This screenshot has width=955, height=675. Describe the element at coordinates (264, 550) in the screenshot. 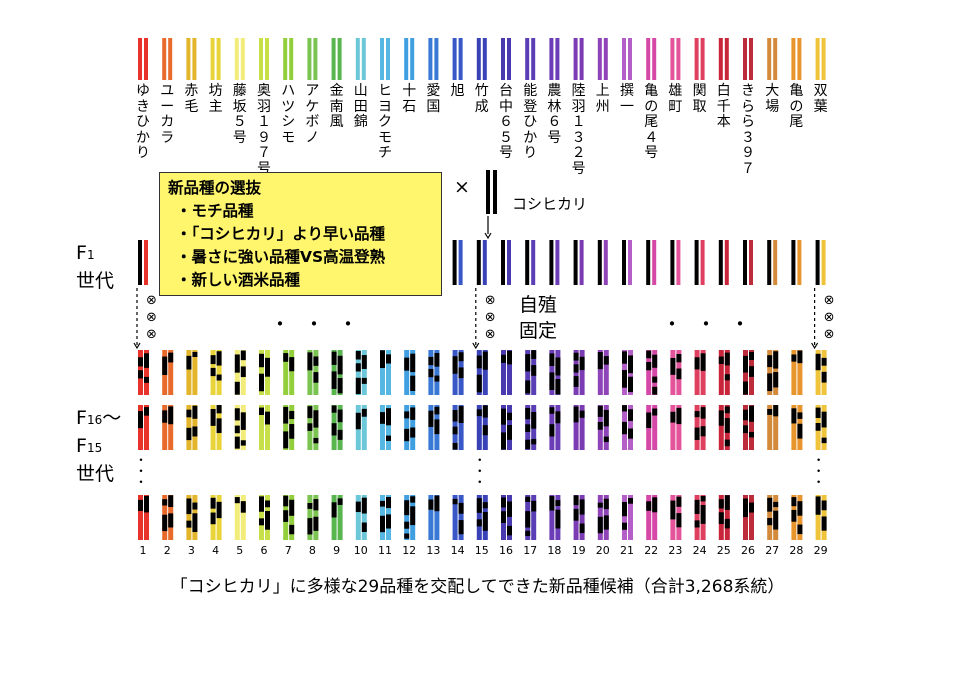

I see `column-number: 6` at that location.